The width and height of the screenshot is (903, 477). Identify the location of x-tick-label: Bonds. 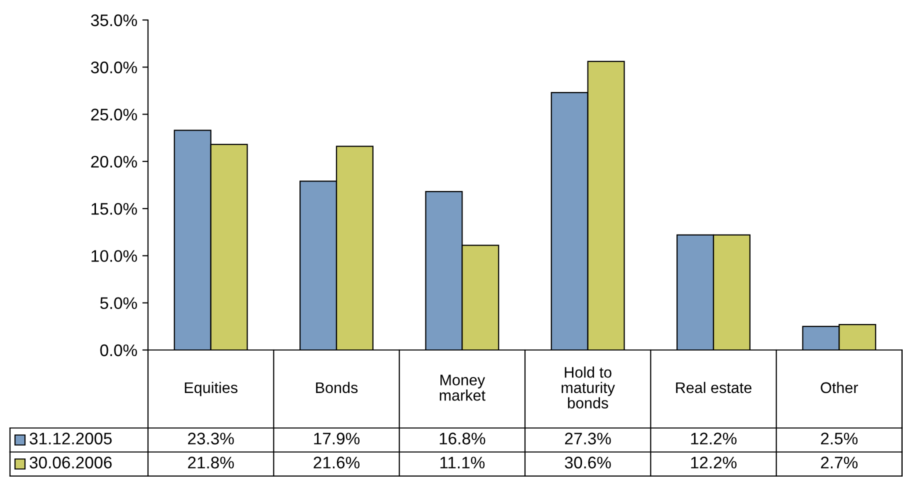
(337, 388).